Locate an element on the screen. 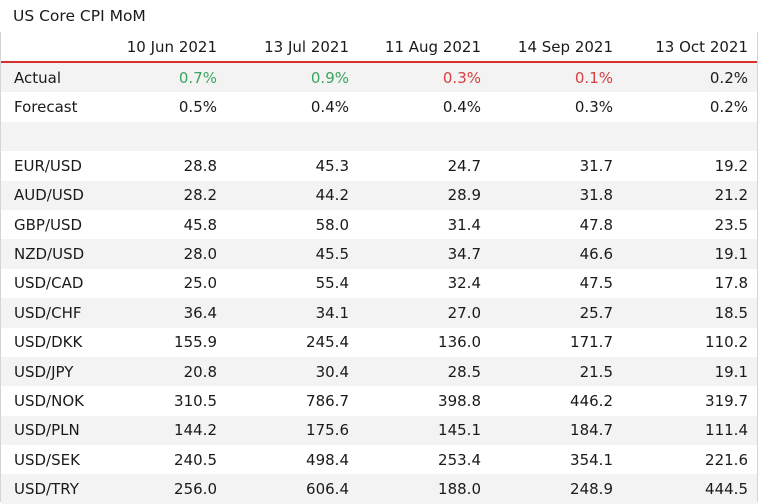 The image size is (758, 504). table-row: USD/TRY 256.0 606.4 188.0 248.9 444.5 is located at coordinates (379, 489).